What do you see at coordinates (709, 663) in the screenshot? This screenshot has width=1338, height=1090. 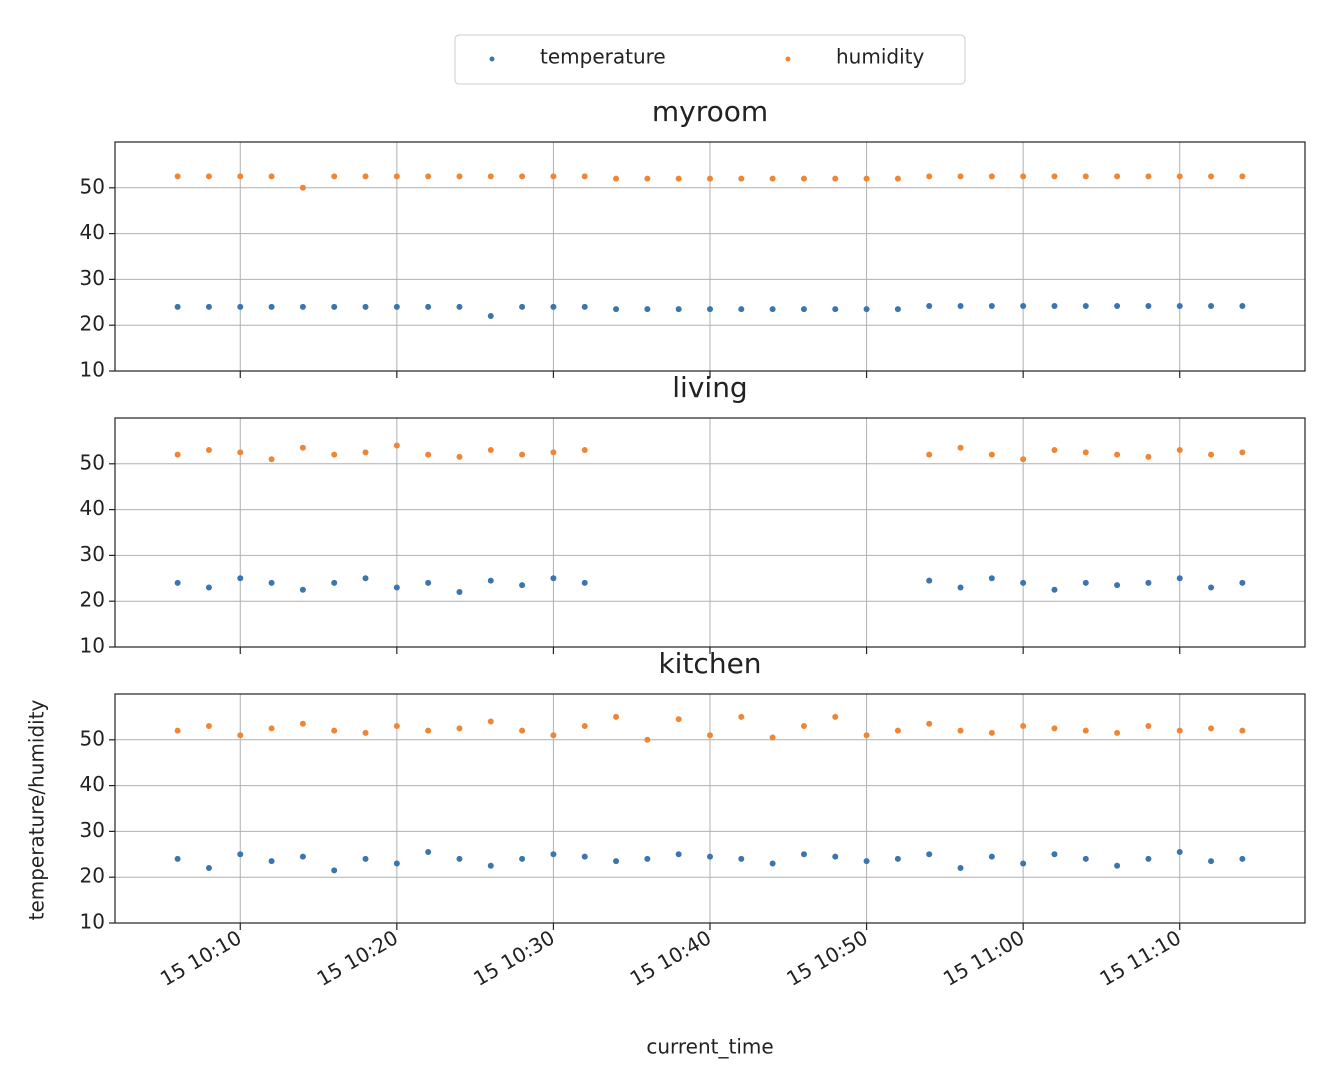 I see `subplot-title: kitchen` at bounding box center [709, 663].